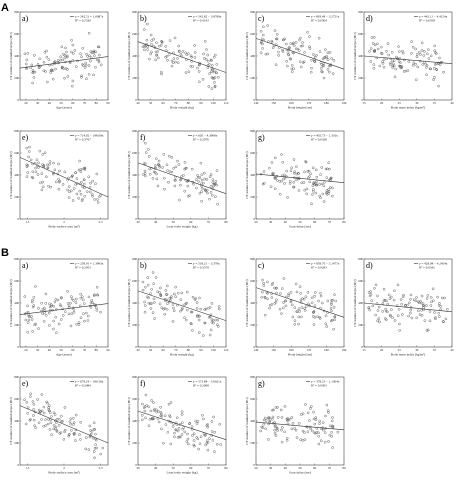  What do you see at coordinates (252, 259) in the screenshot?
I see `y-tick-label: 800` at bounding box center [252, 259].